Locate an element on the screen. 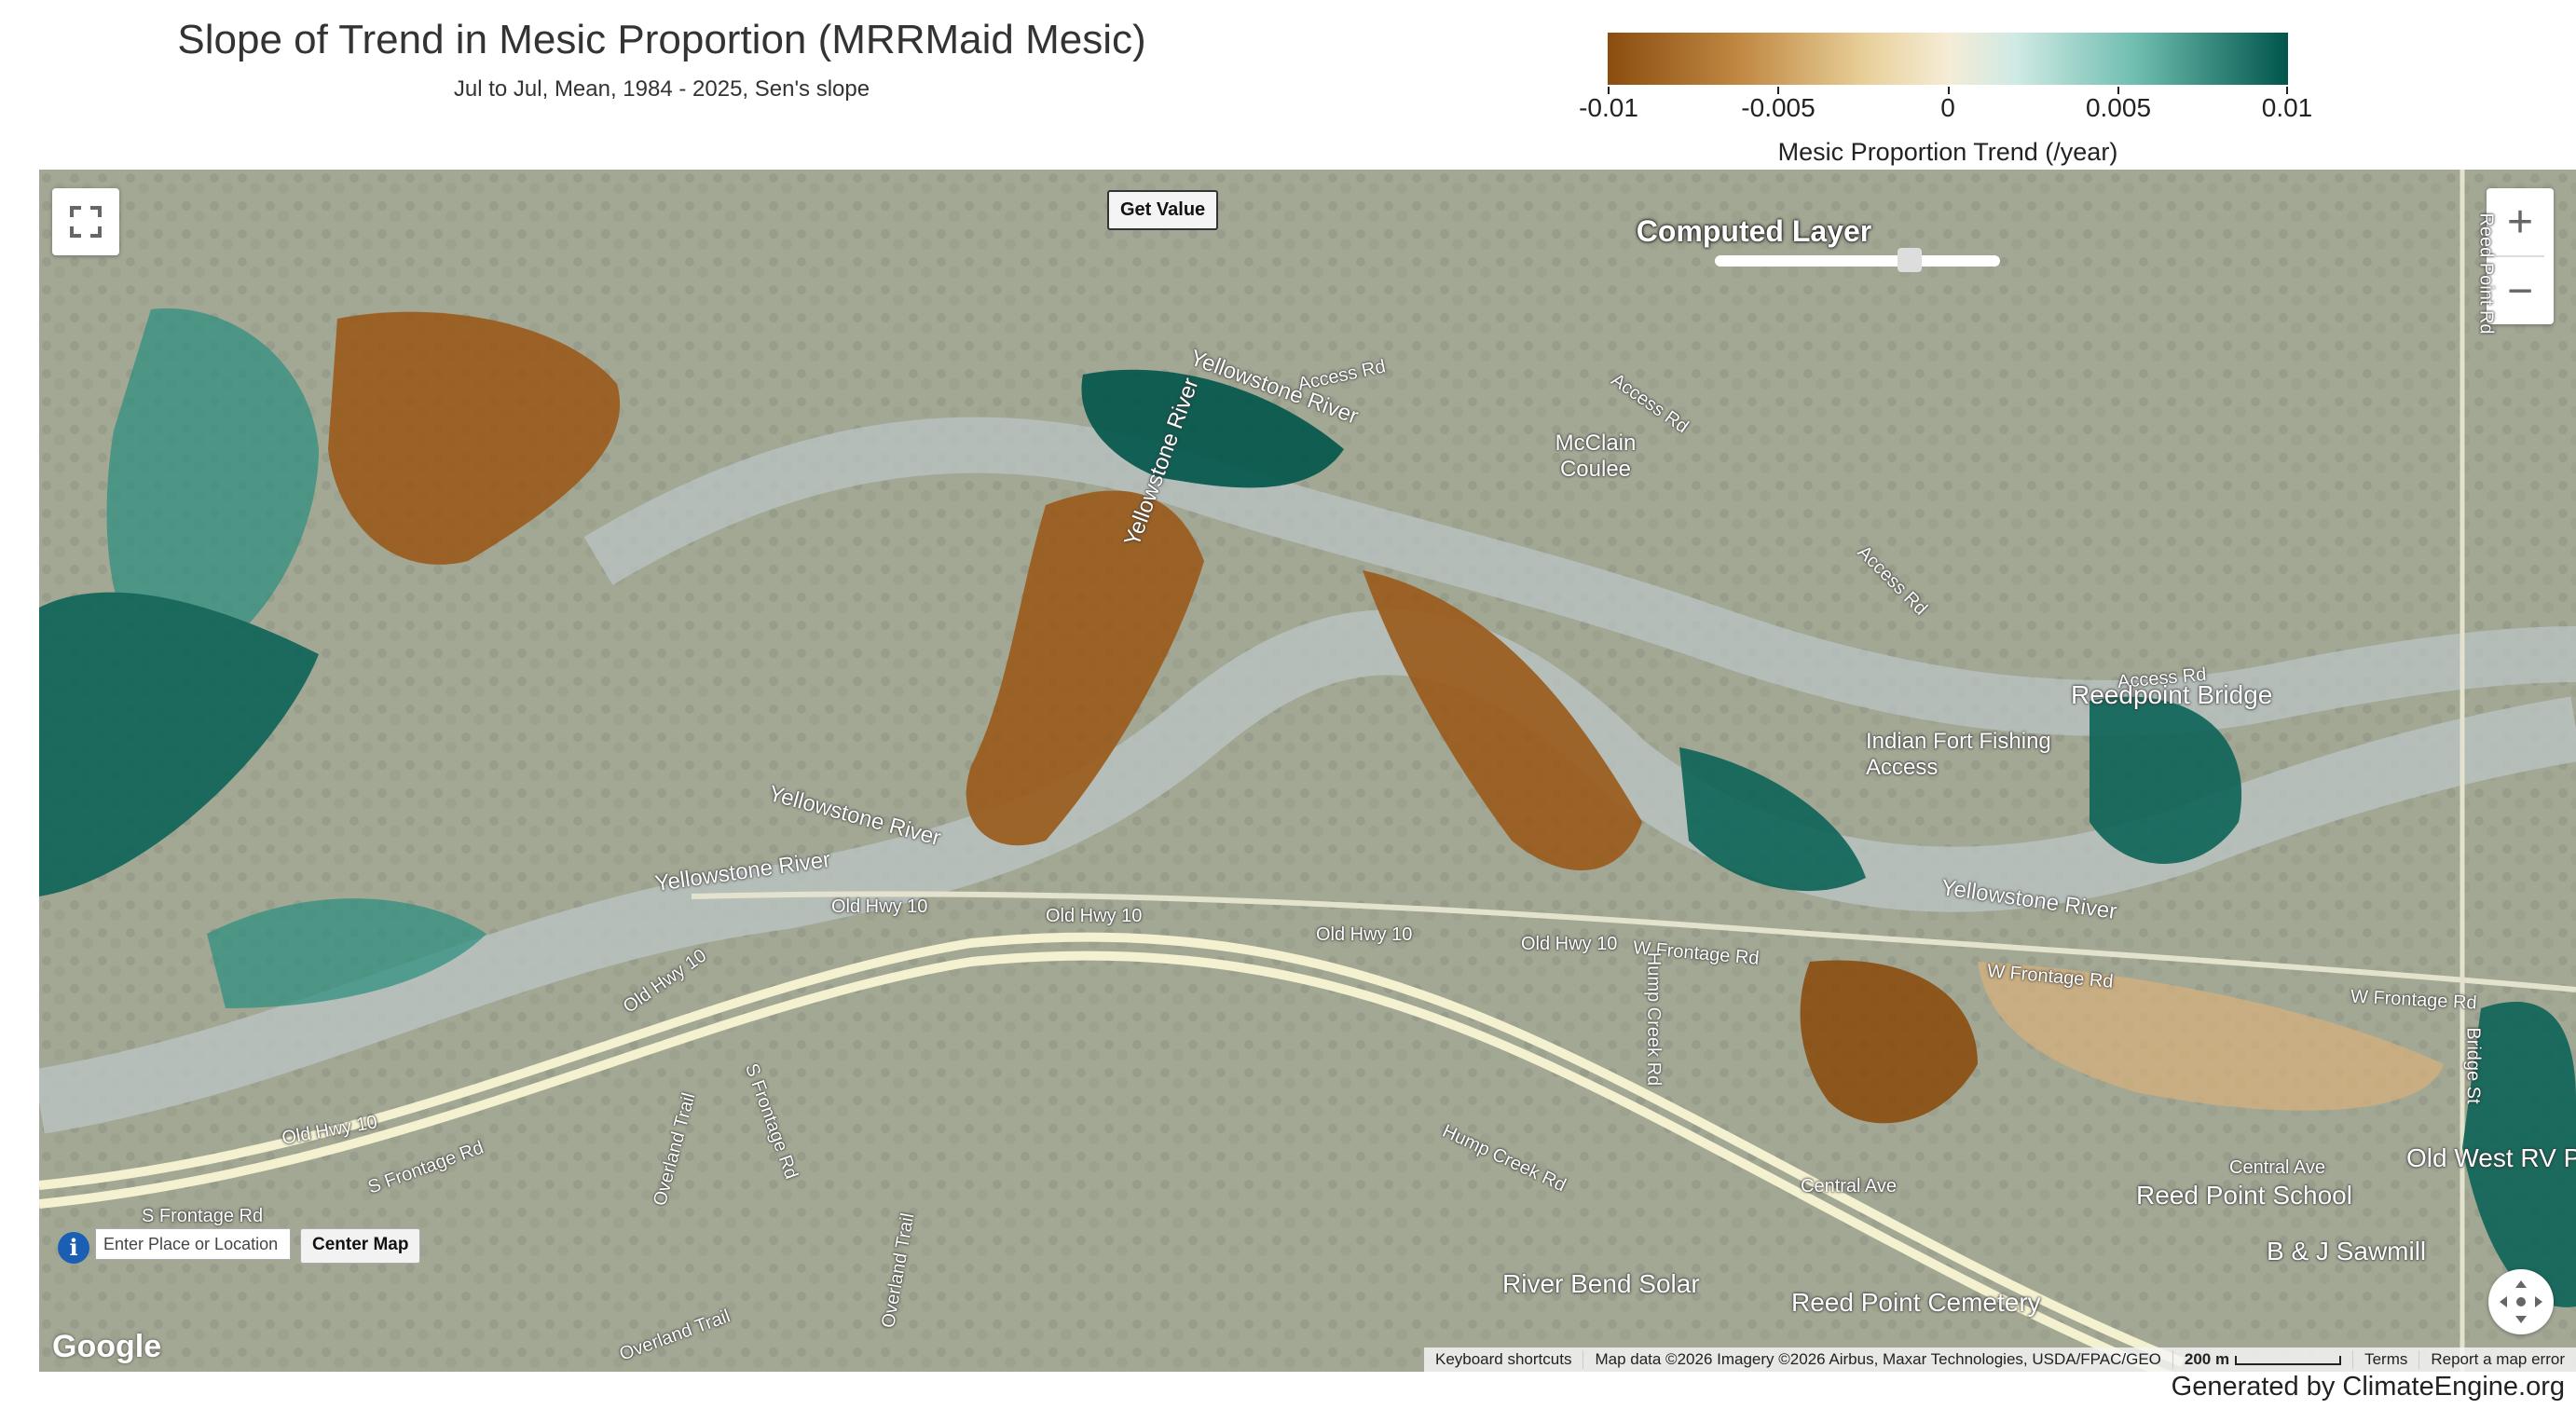  legend-color-bar is located at coordinates (1948, 59).